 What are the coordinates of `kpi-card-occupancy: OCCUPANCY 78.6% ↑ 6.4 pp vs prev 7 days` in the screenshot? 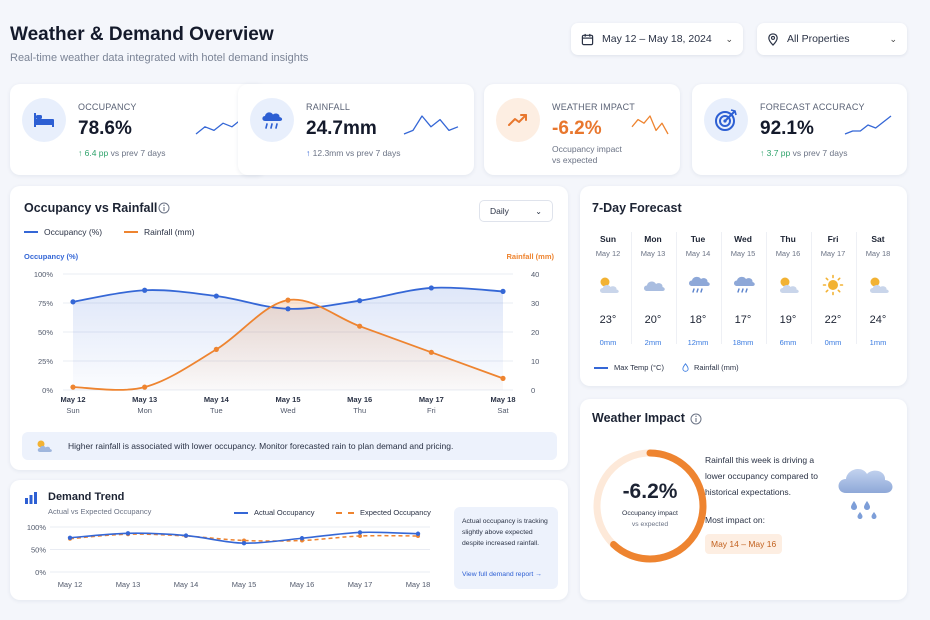 It's located at (138, 129).